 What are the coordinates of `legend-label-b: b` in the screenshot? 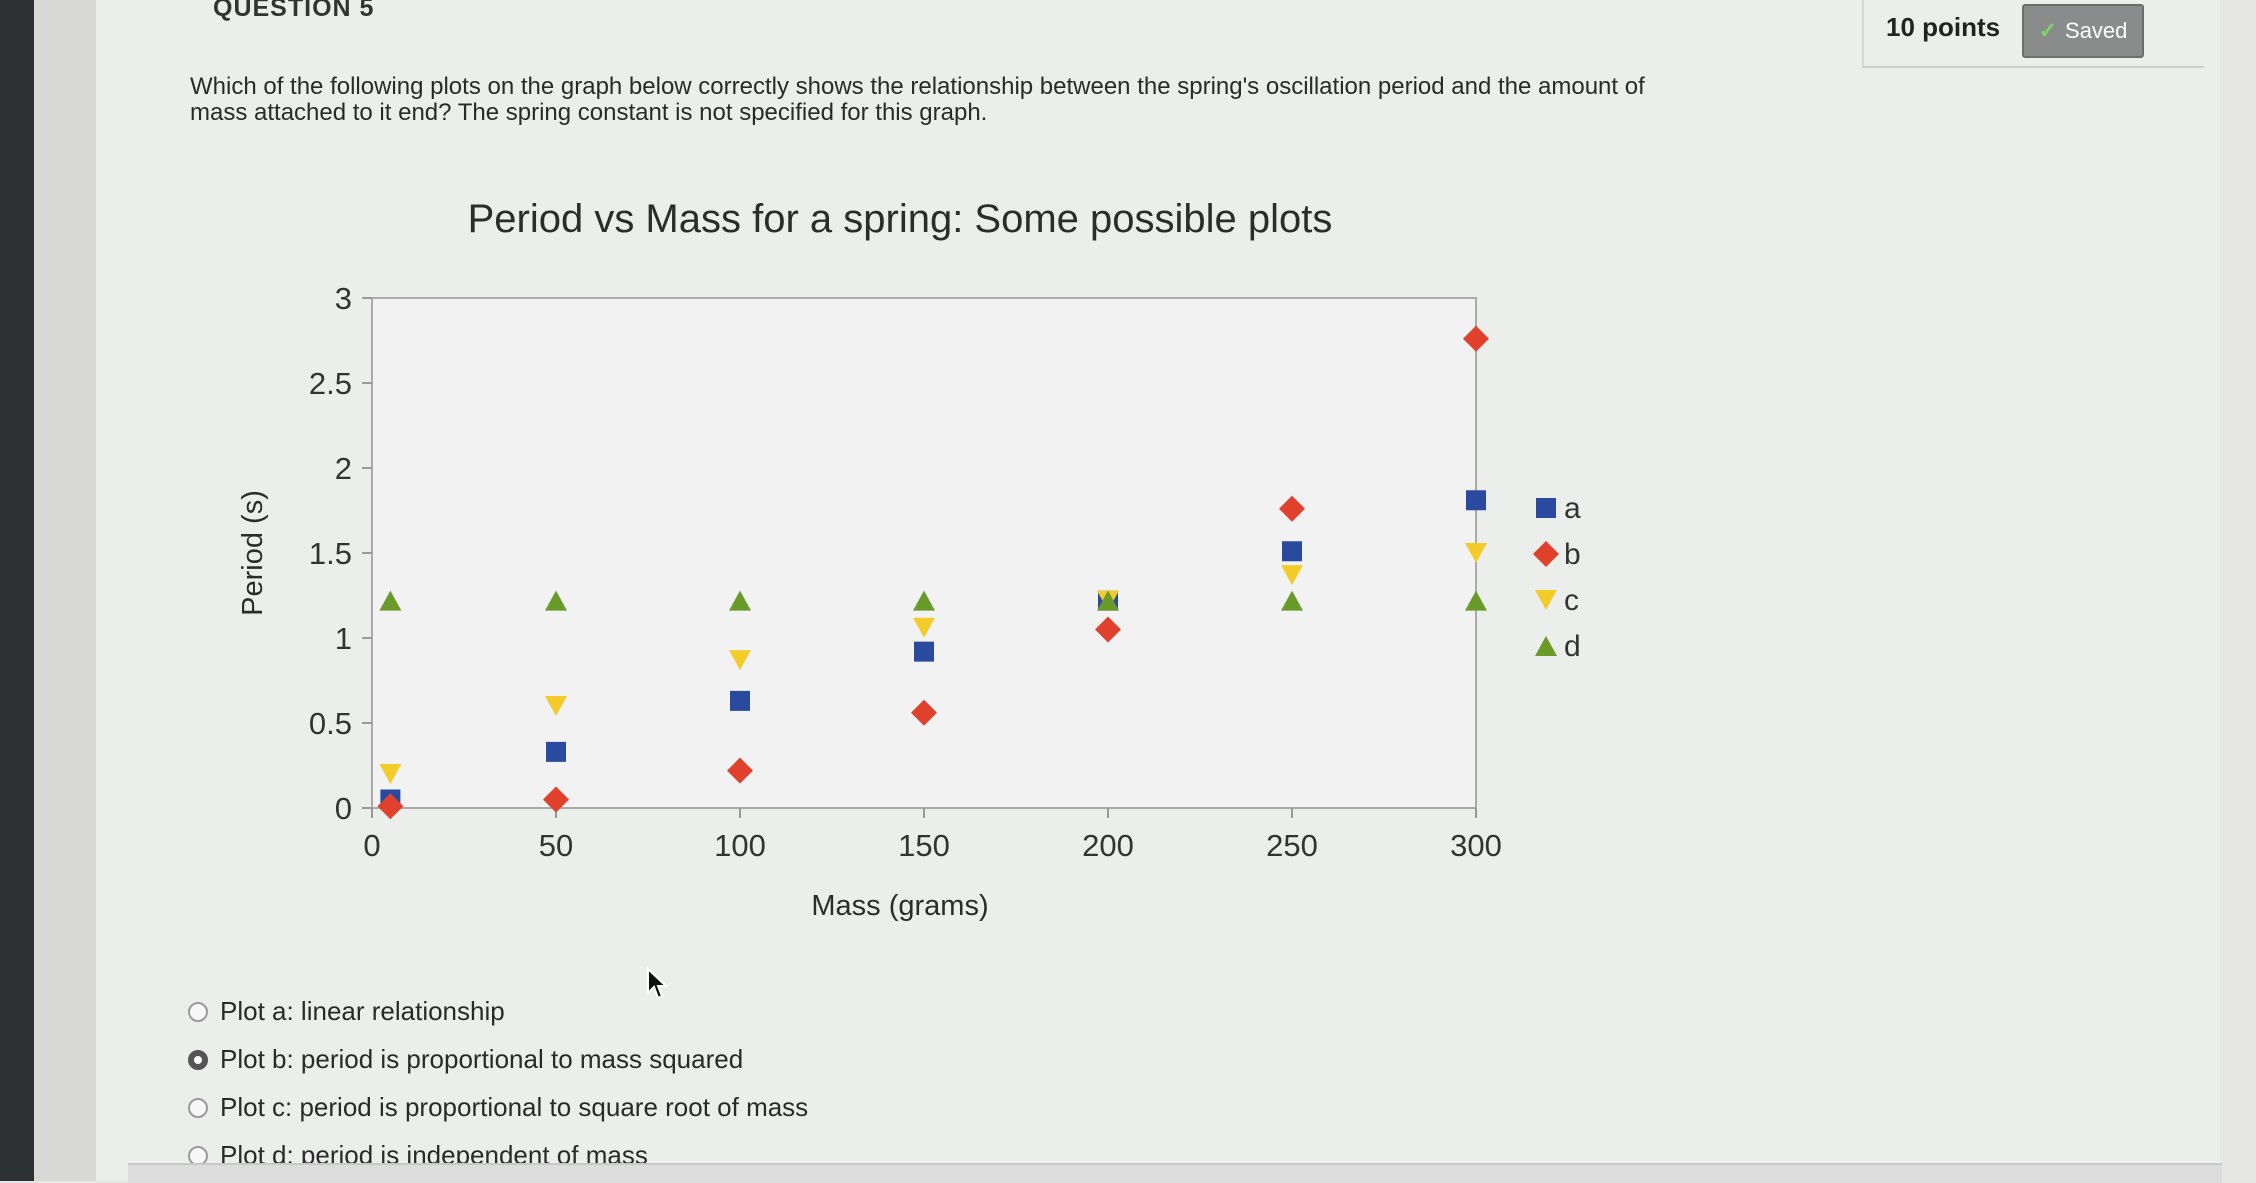 It's located at (1572, 554).